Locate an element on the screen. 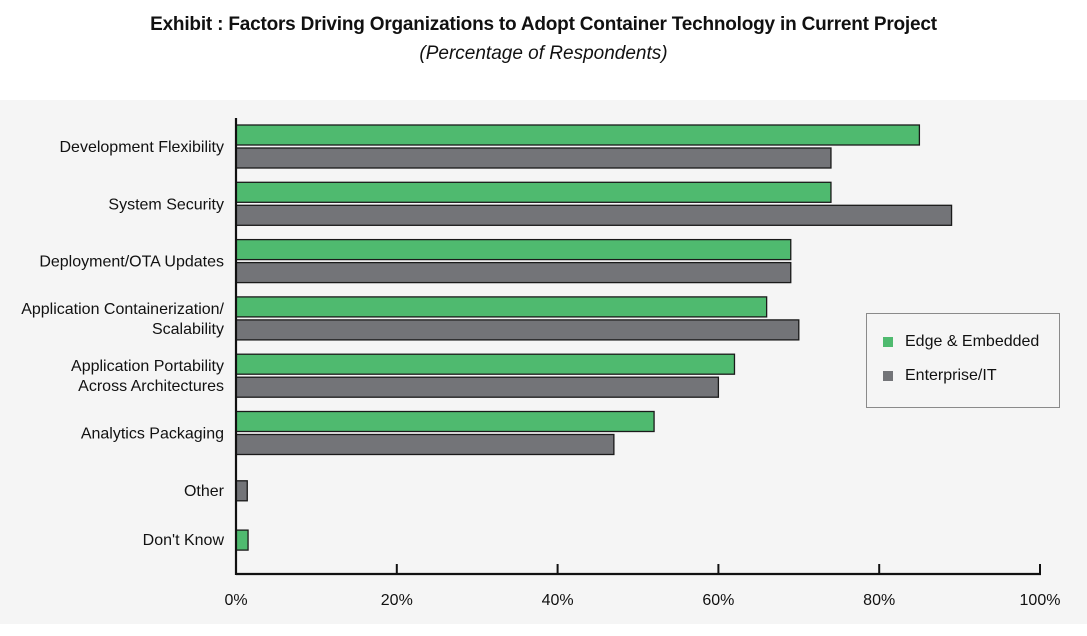 Image resolution: width=1087 pixels, height=636 pixels. legend-item-enterprise-it: Enterprise/IT is located at coordinates (940, 376).